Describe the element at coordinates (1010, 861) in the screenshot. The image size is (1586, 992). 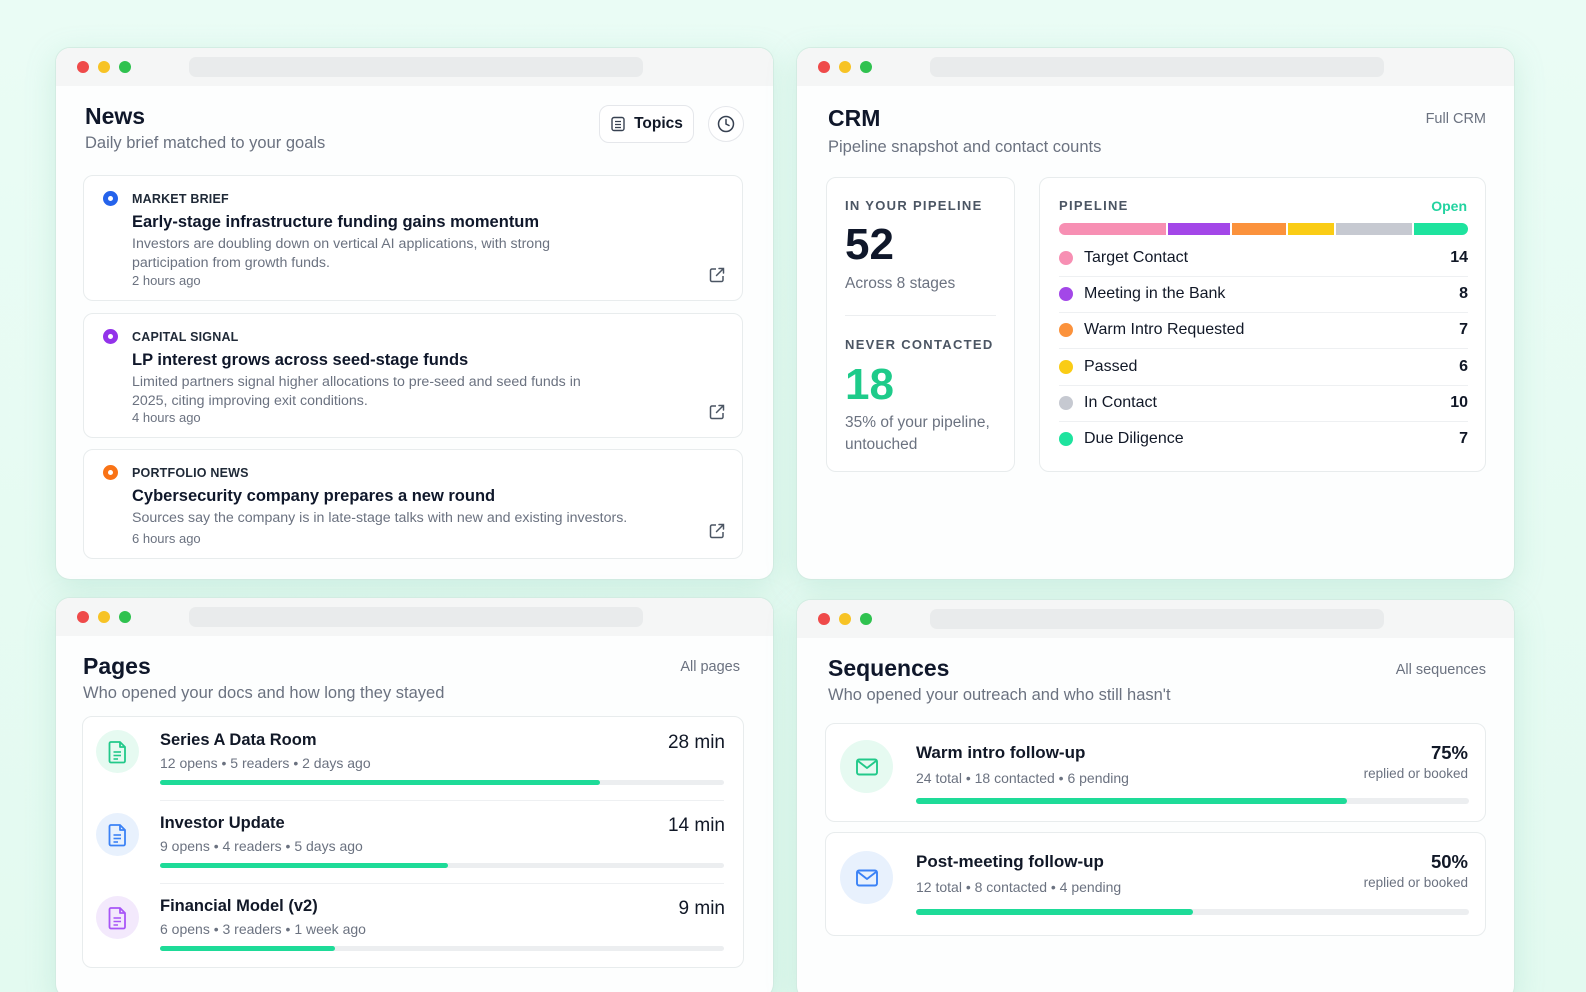
I see `sequence-name: Post-meeting follow-up` at that location.